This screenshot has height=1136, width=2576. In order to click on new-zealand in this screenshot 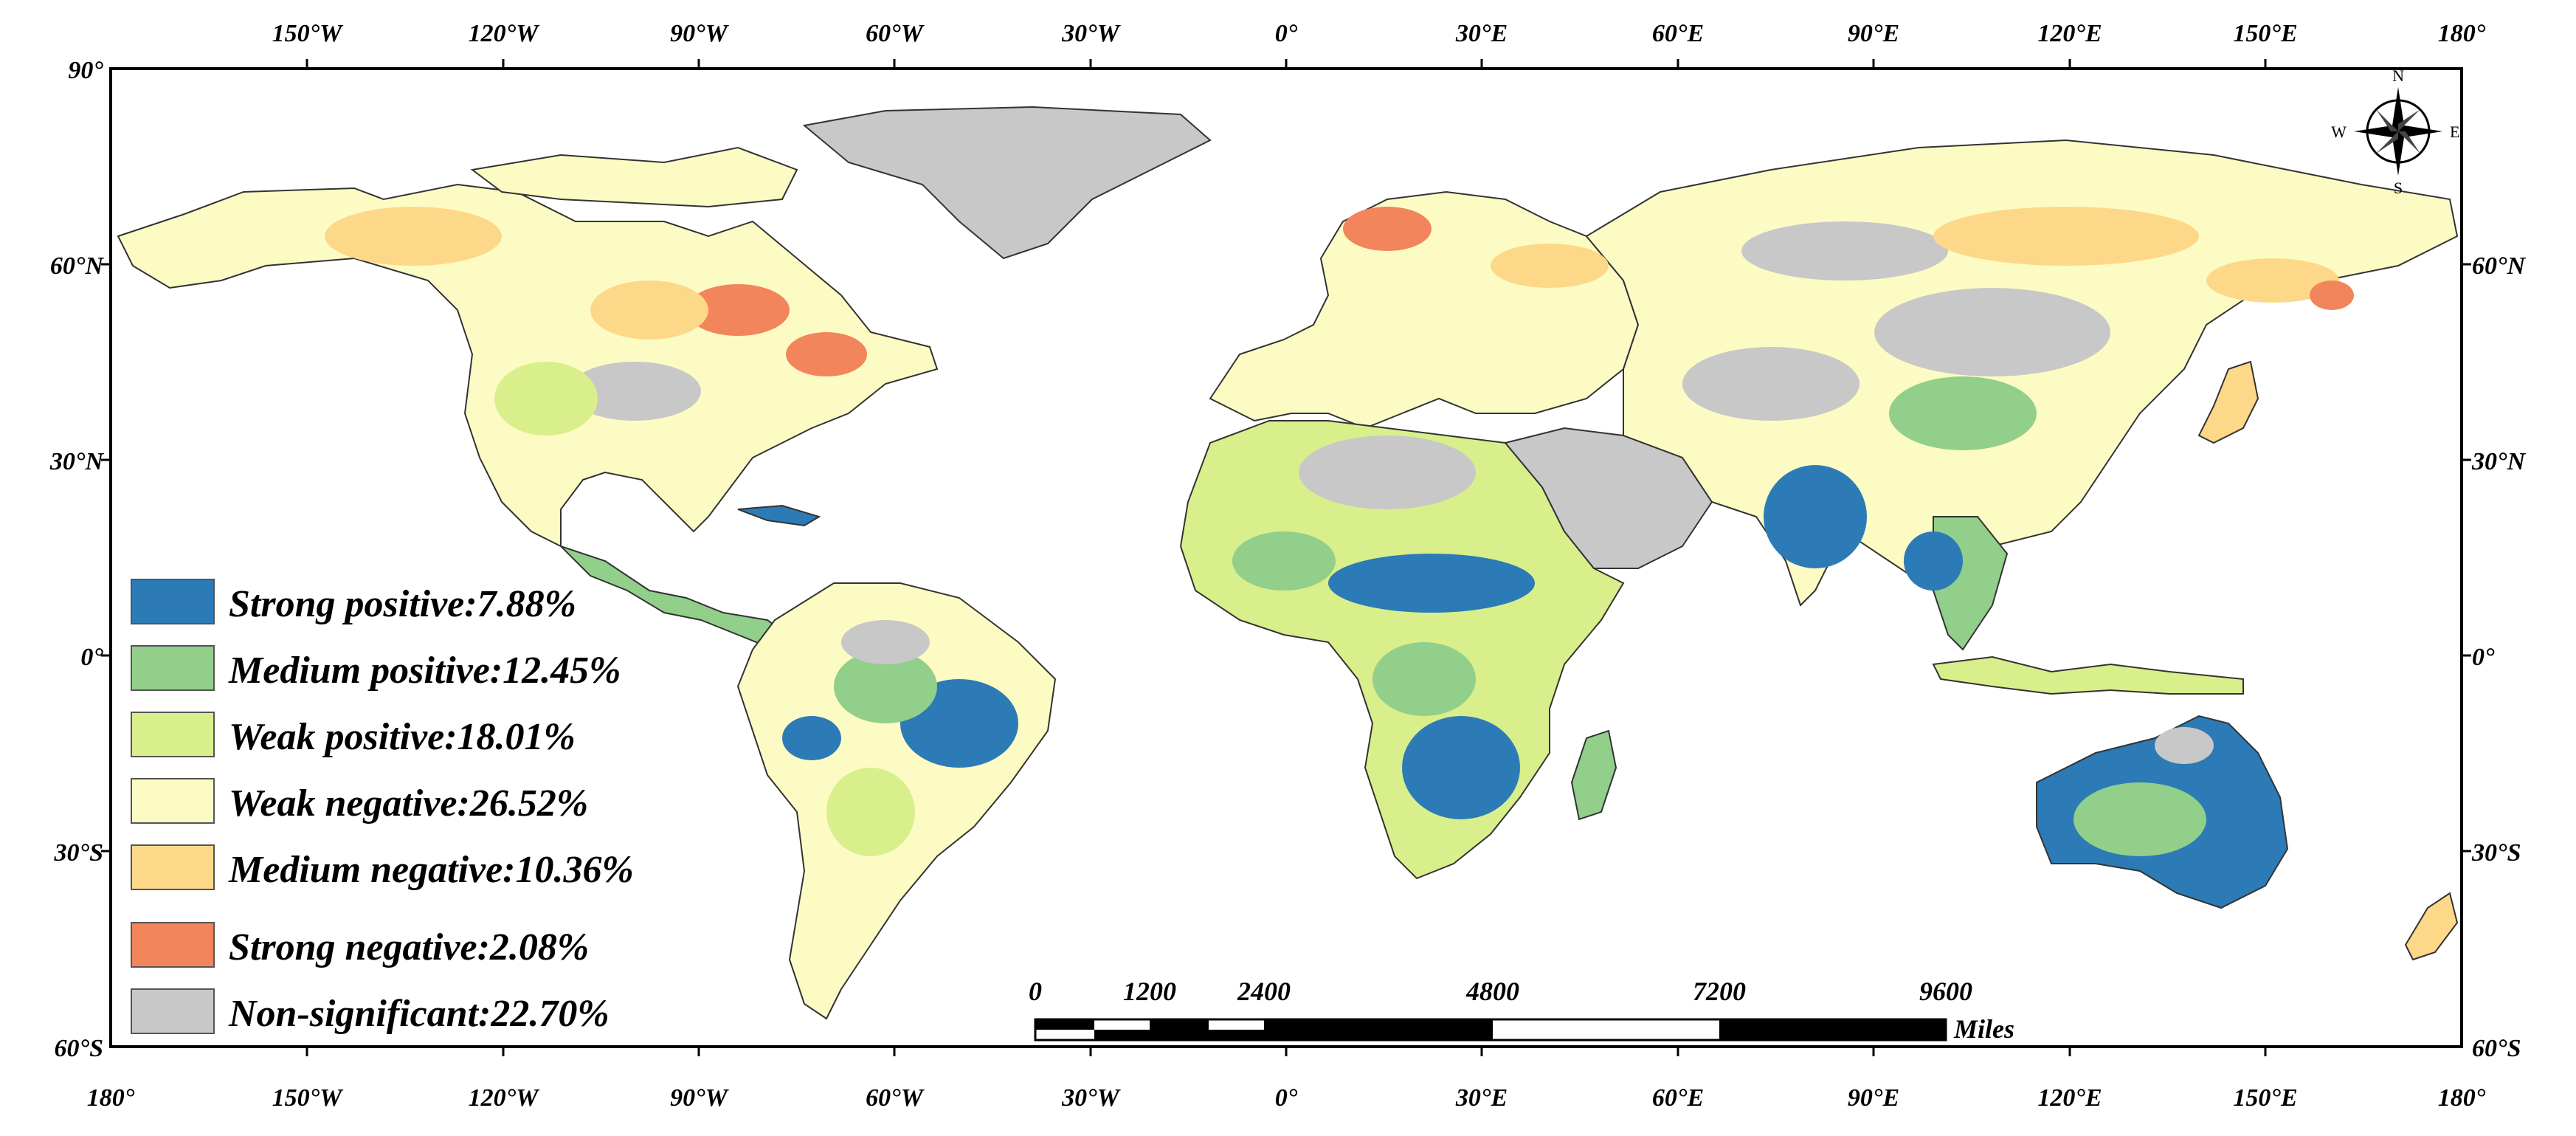, I will do `click(2431, 926)`.